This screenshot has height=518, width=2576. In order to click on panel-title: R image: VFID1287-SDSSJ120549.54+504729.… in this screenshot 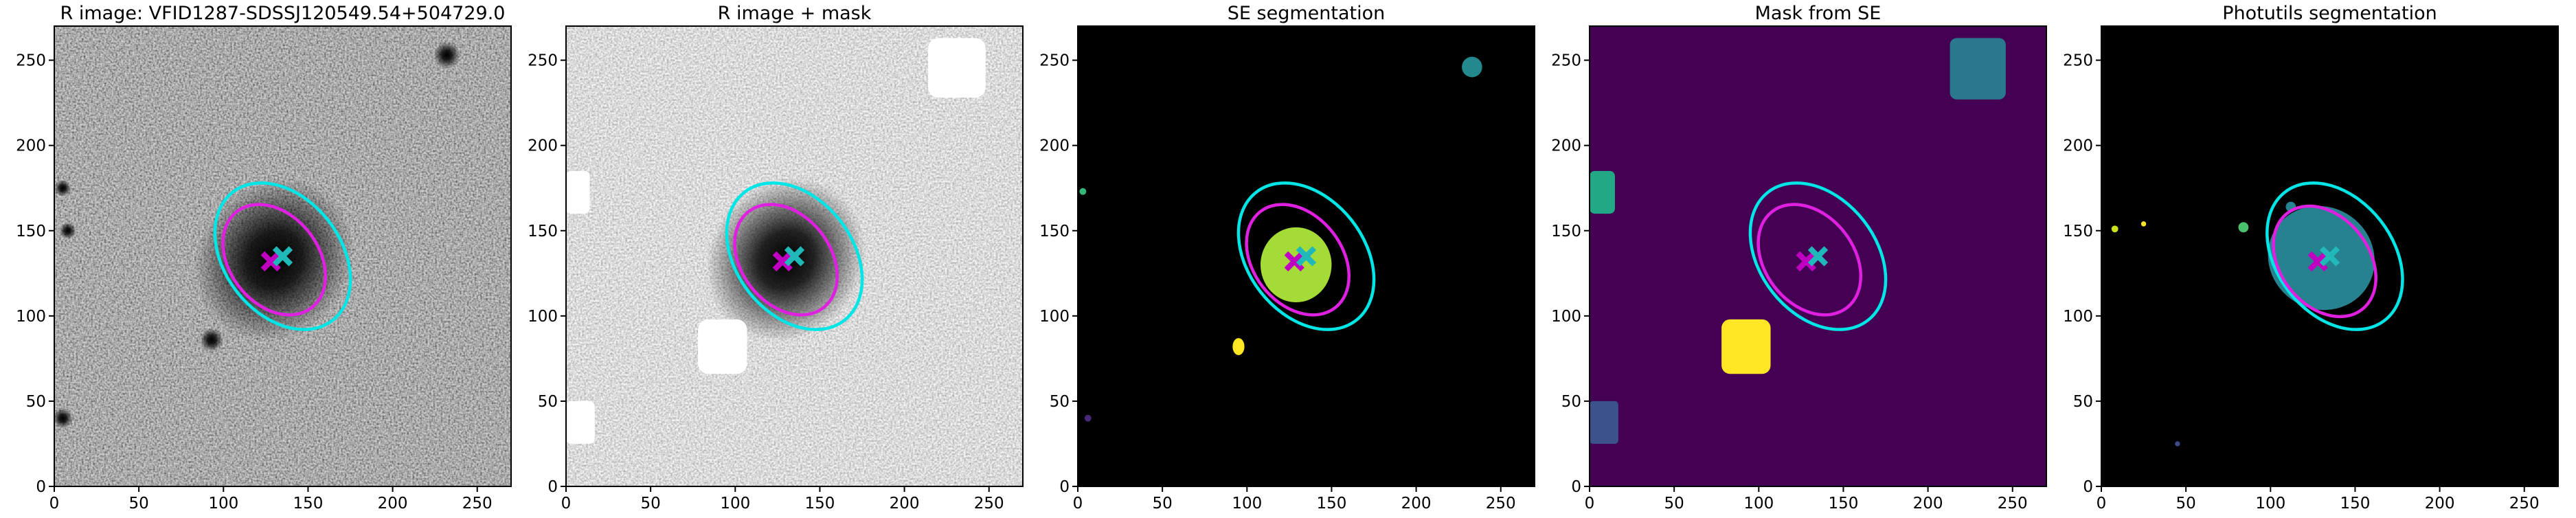, I will do `click(283, 13)`.